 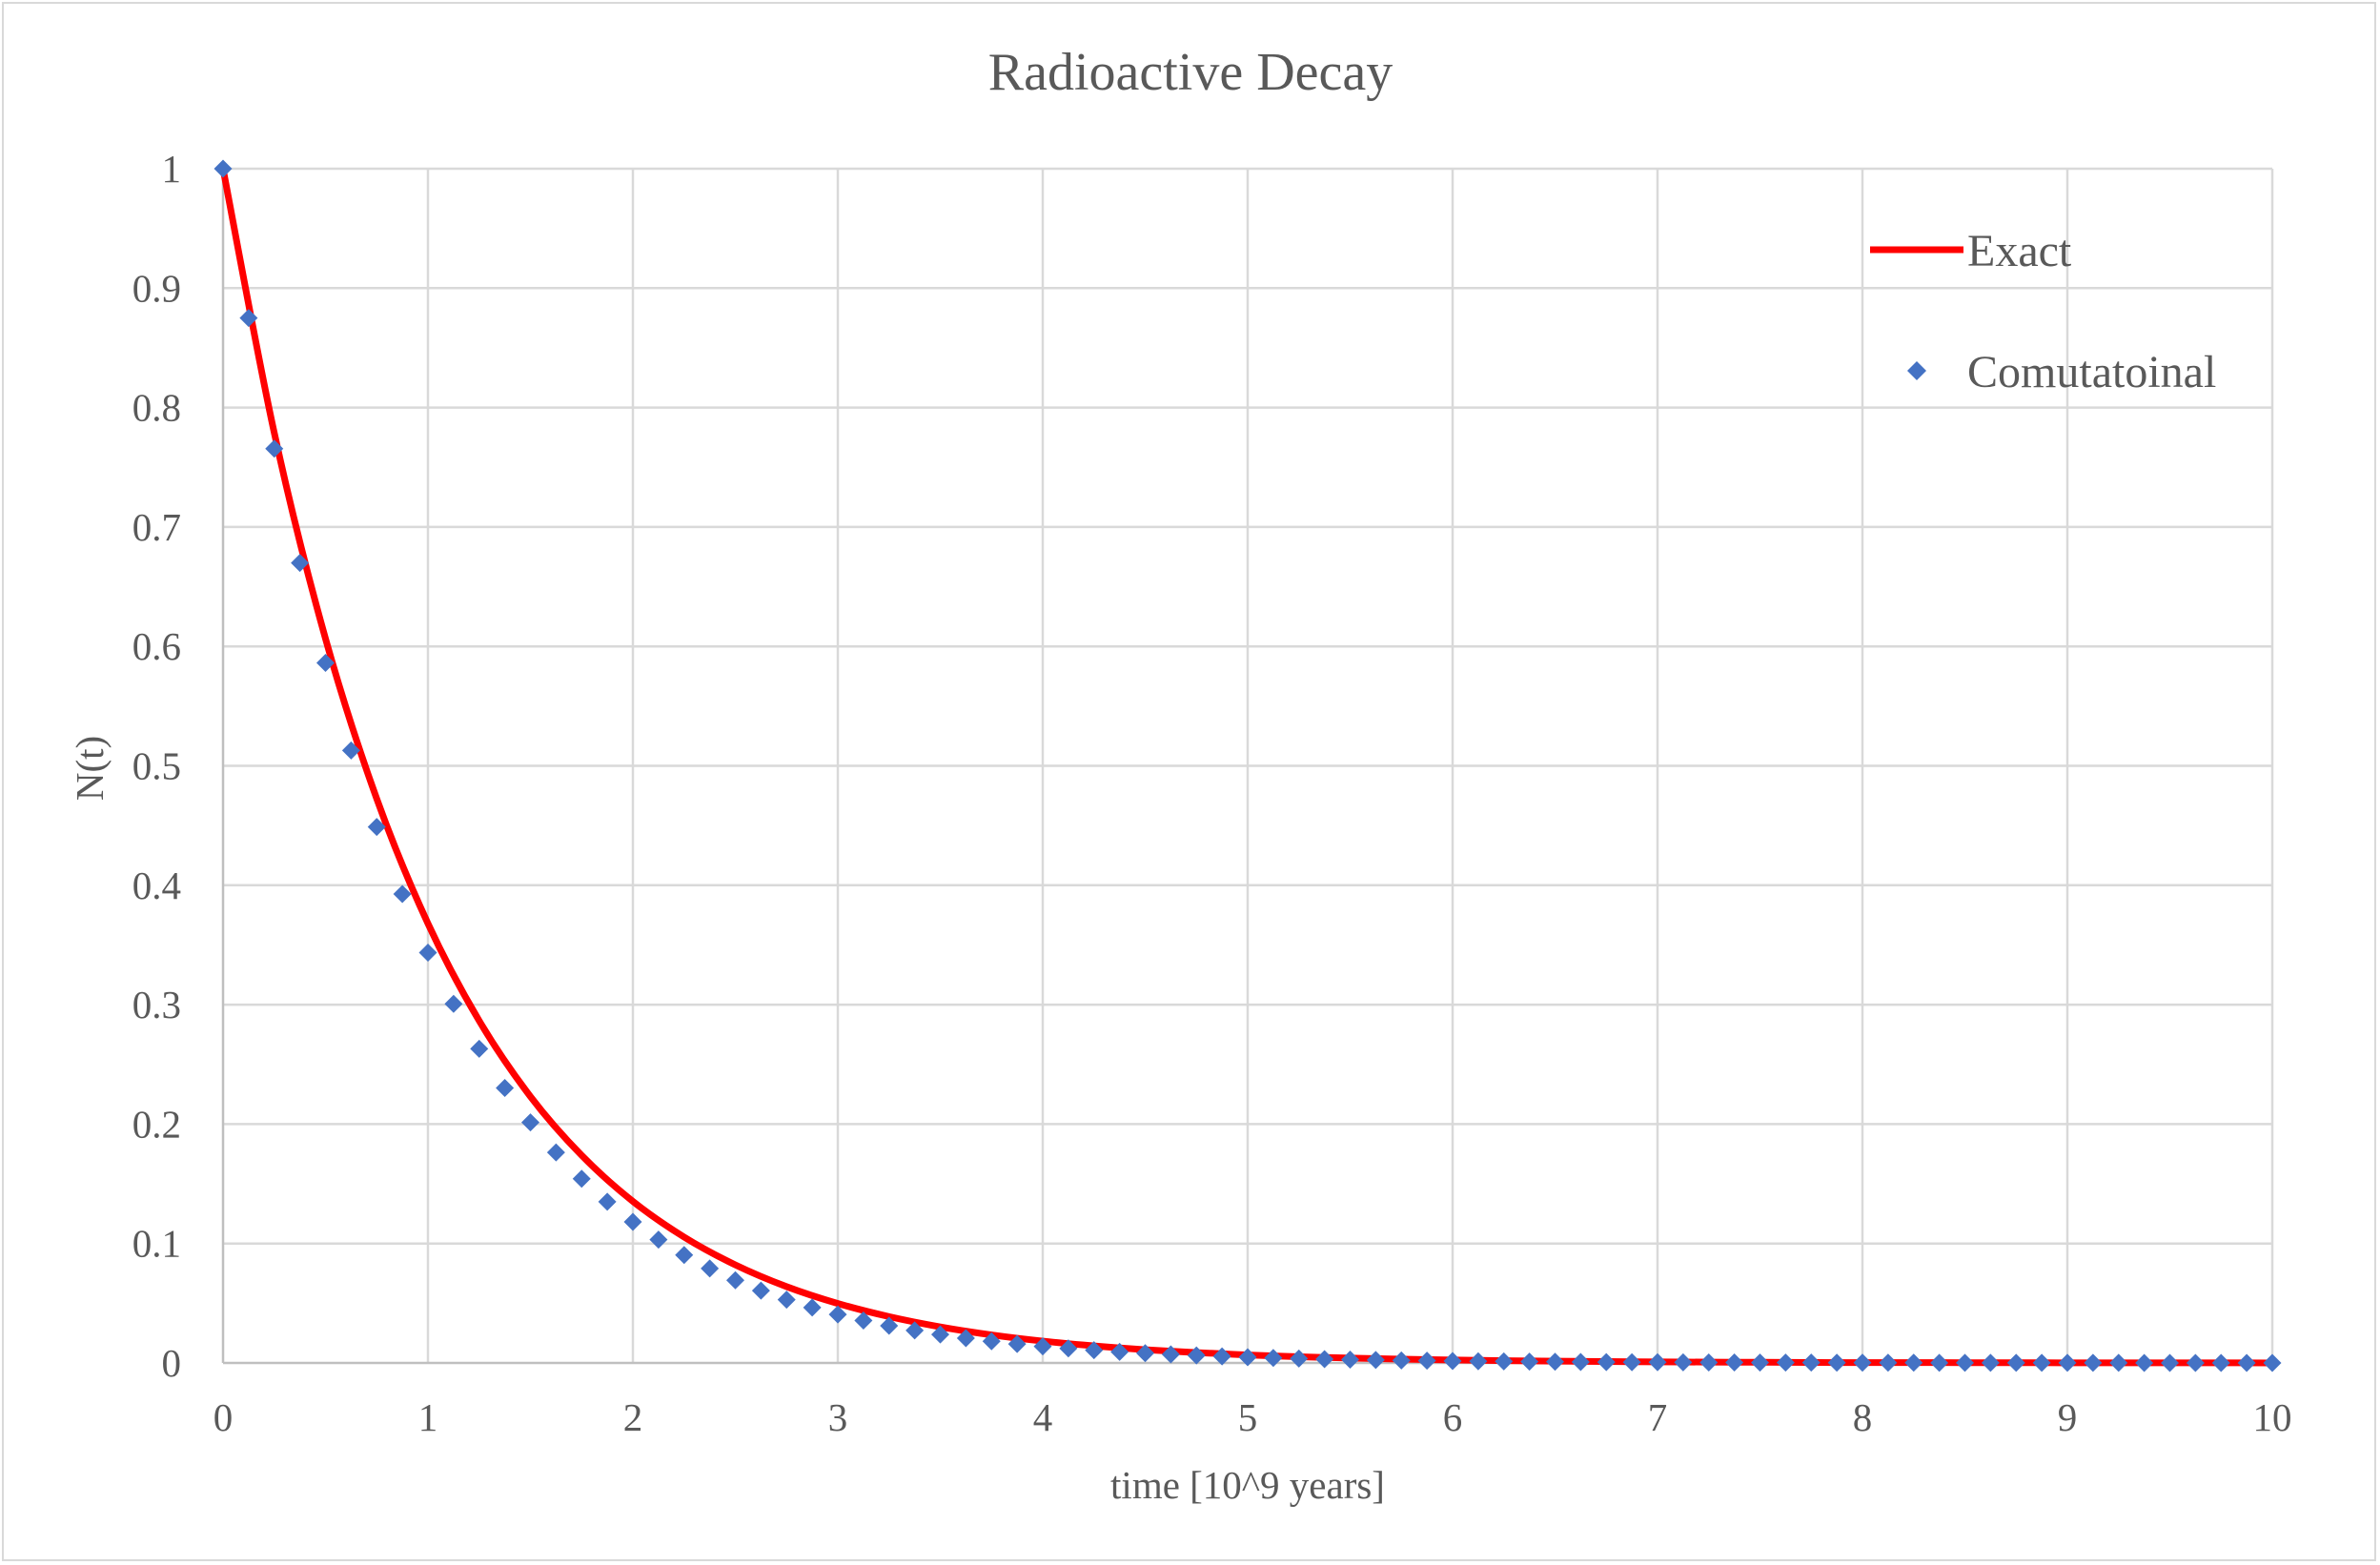 What do you see at coordinates (2091, 372) in the screenshot?
I see `legend-label-computational: Comutatoinal` at bounding box center [2091, 372].